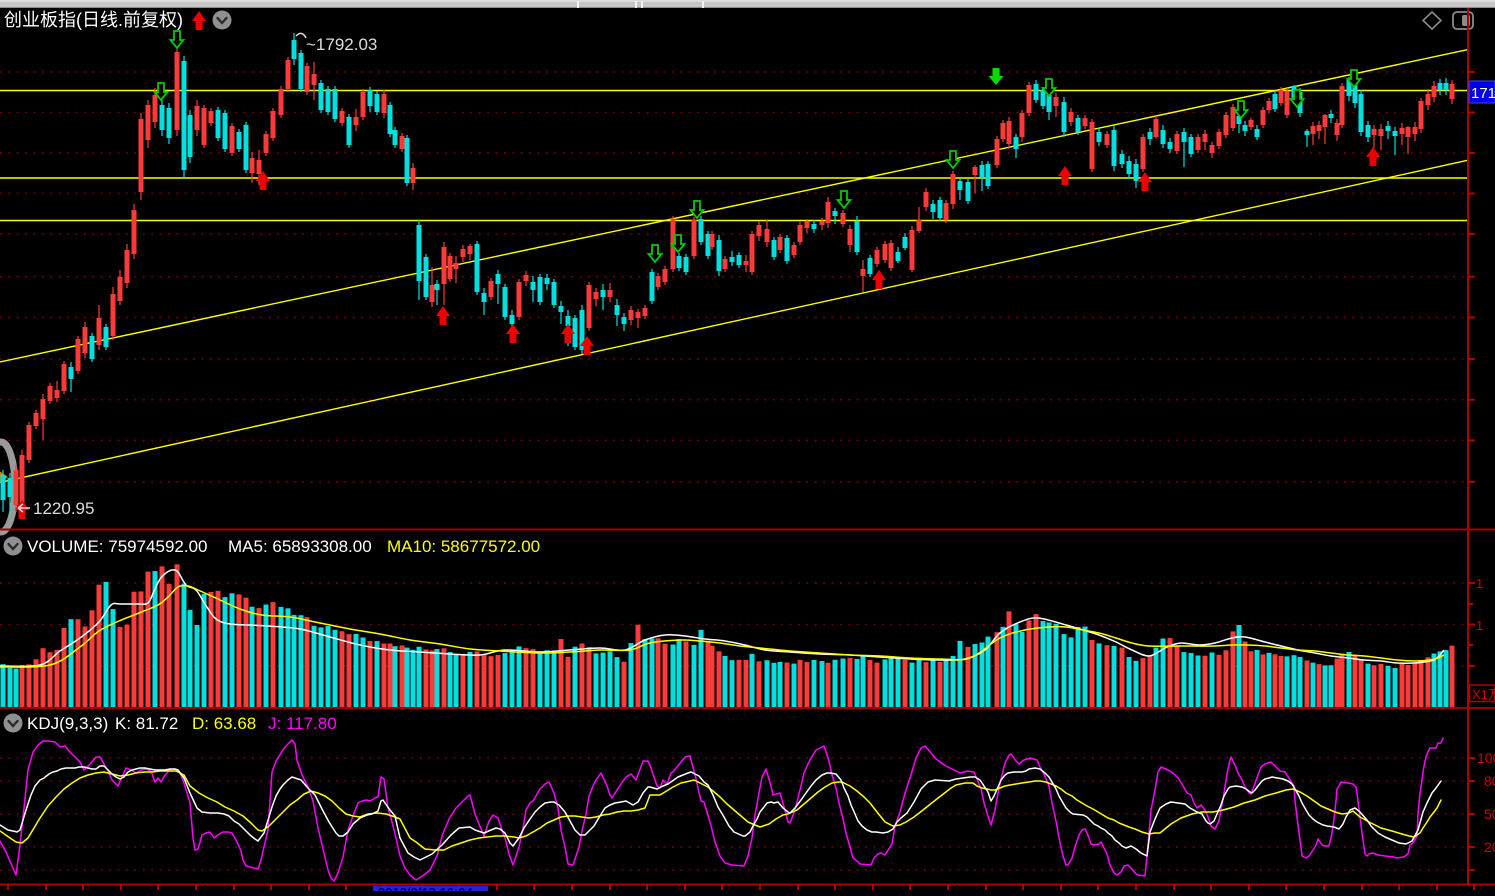 The height and width of the screenshot is (896, 1495). What do you see at coordinates (1489, 814) in the screenshot?
I see `svg-text: 50` at bounding box center [1489, 814].